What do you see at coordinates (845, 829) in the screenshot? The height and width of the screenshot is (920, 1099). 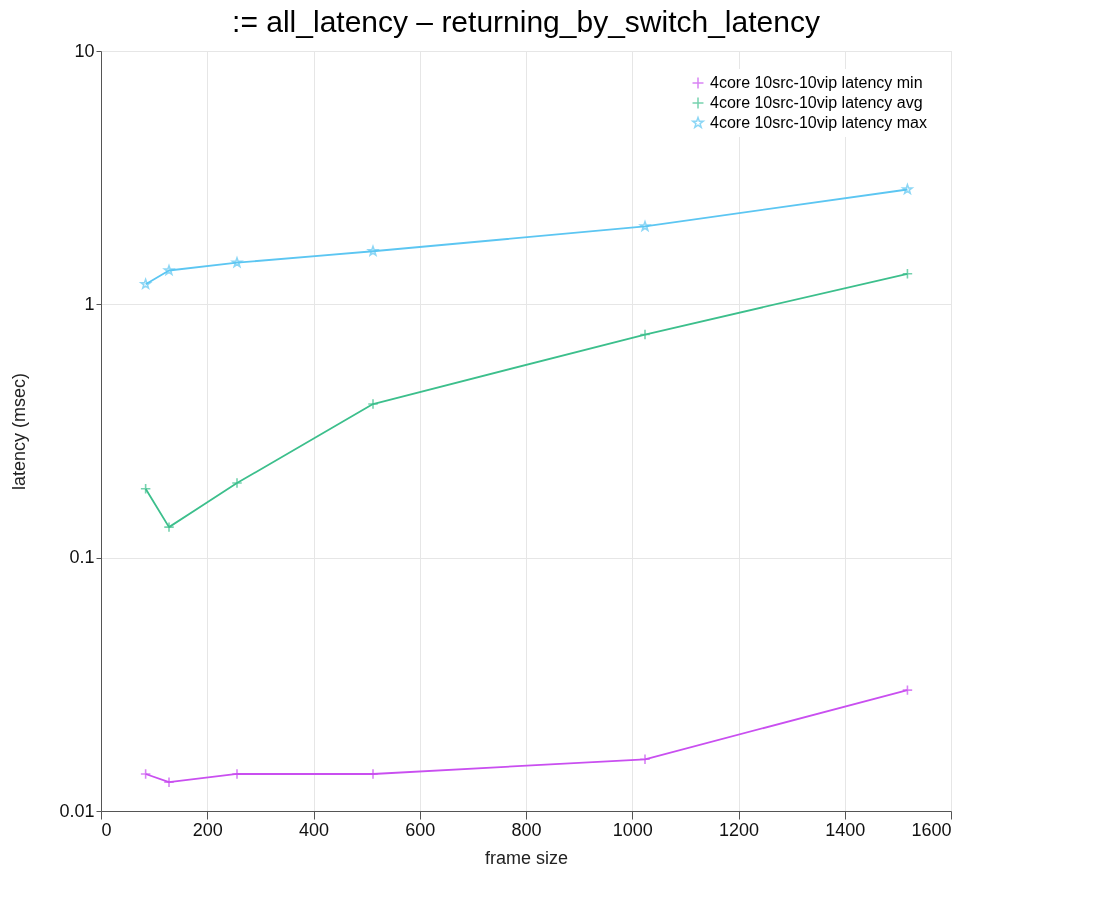 I see `x-tick-label: 1400` at bounding box center [845, 829].